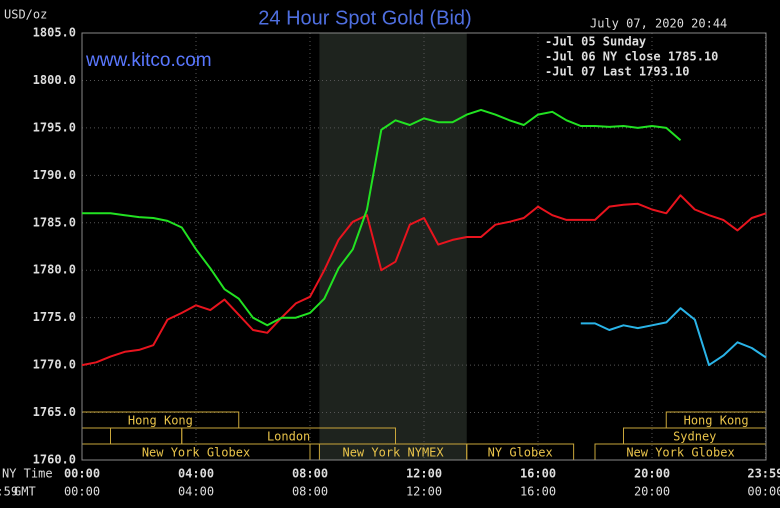 This screenshot has height=508, width=780. I want to click on y-tick-label: 1805.0, so click(54, 33).